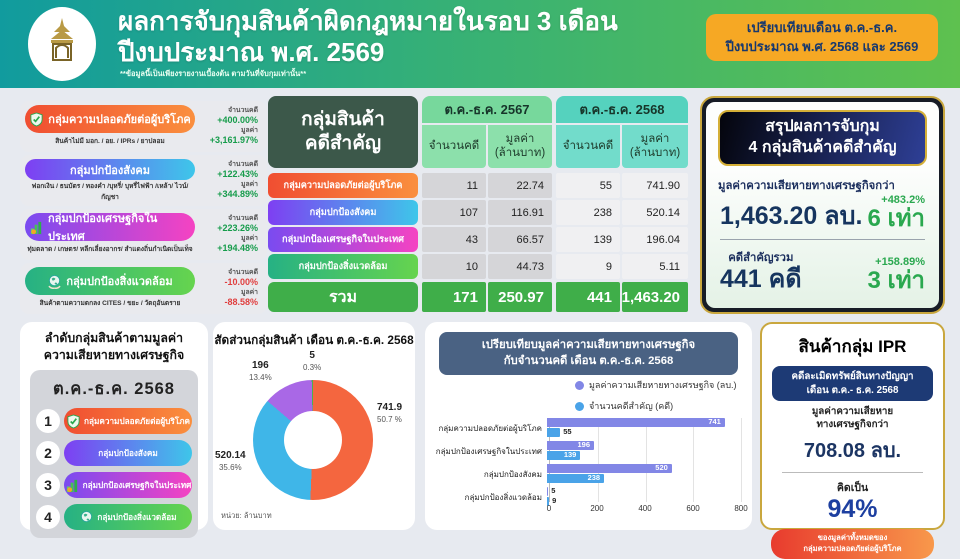  Describe the element at coordinates (791, 216) in the screenshot. I see `summary-value-amount: 1,463.20 ลบ.` at that location.